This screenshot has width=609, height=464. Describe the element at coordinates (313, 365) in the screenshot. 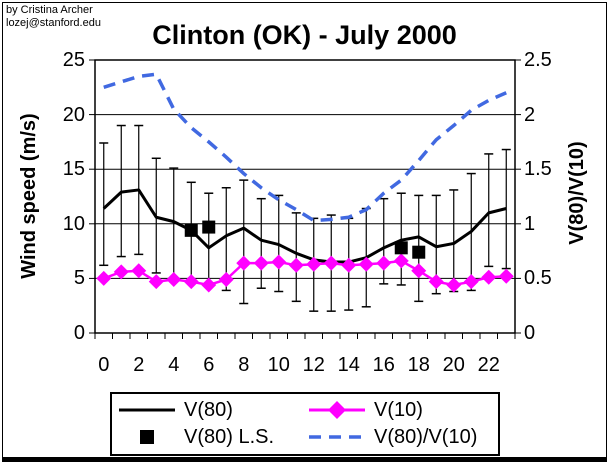

I see `x-axis-tick-label: 12` at that location.